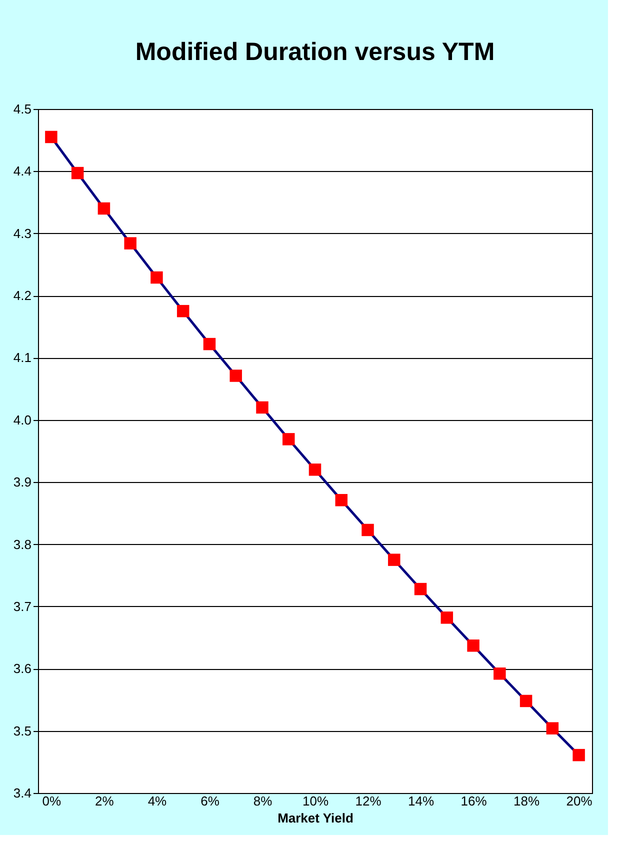 Image resolution: width=618 pixels, height=863 pixels. What do you see at coordinates (22, 171) in the screenshot?
I see `y-tick-label: 4.4` at bounding box center [22, 171].